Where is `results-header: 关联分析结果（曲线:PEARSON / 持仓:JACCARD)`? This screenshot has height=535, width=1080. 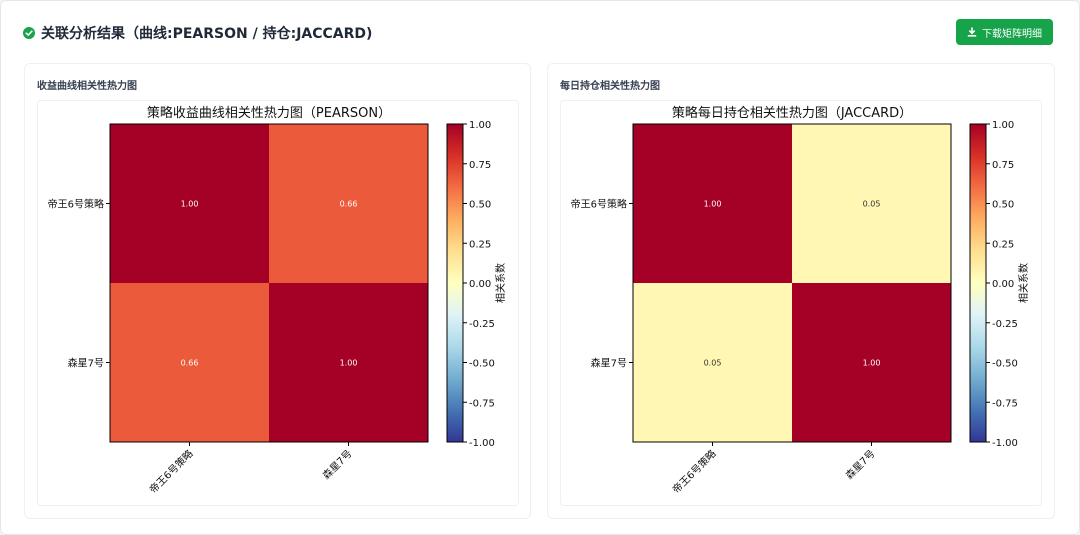
results-header: 关联分析结果（曲线:PEARSON / 持仓:JACCARD) is located at coordinates (197, 33).